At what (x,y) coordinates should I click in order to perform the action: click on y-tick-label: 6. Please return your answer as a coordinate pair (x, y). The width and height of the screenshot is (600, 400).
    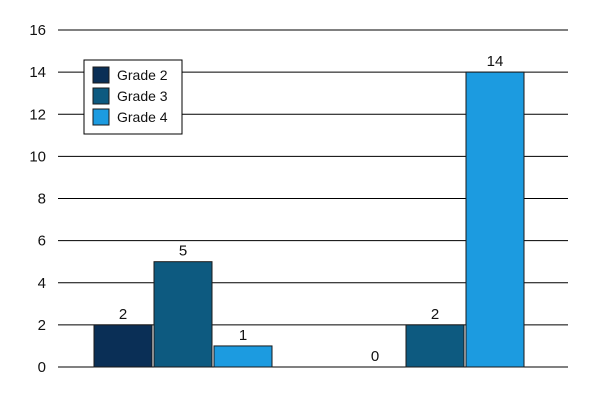
    Looking at the image, I should click on (42, 241).